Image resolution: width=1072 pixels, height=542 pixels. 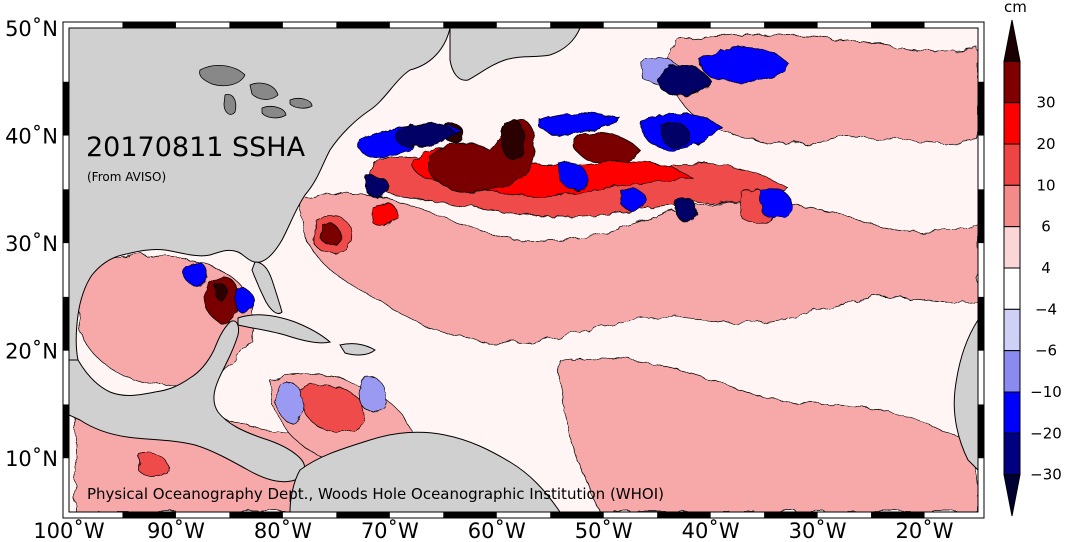 I want to click on land-newfoundland, so click(x=515, y=54).